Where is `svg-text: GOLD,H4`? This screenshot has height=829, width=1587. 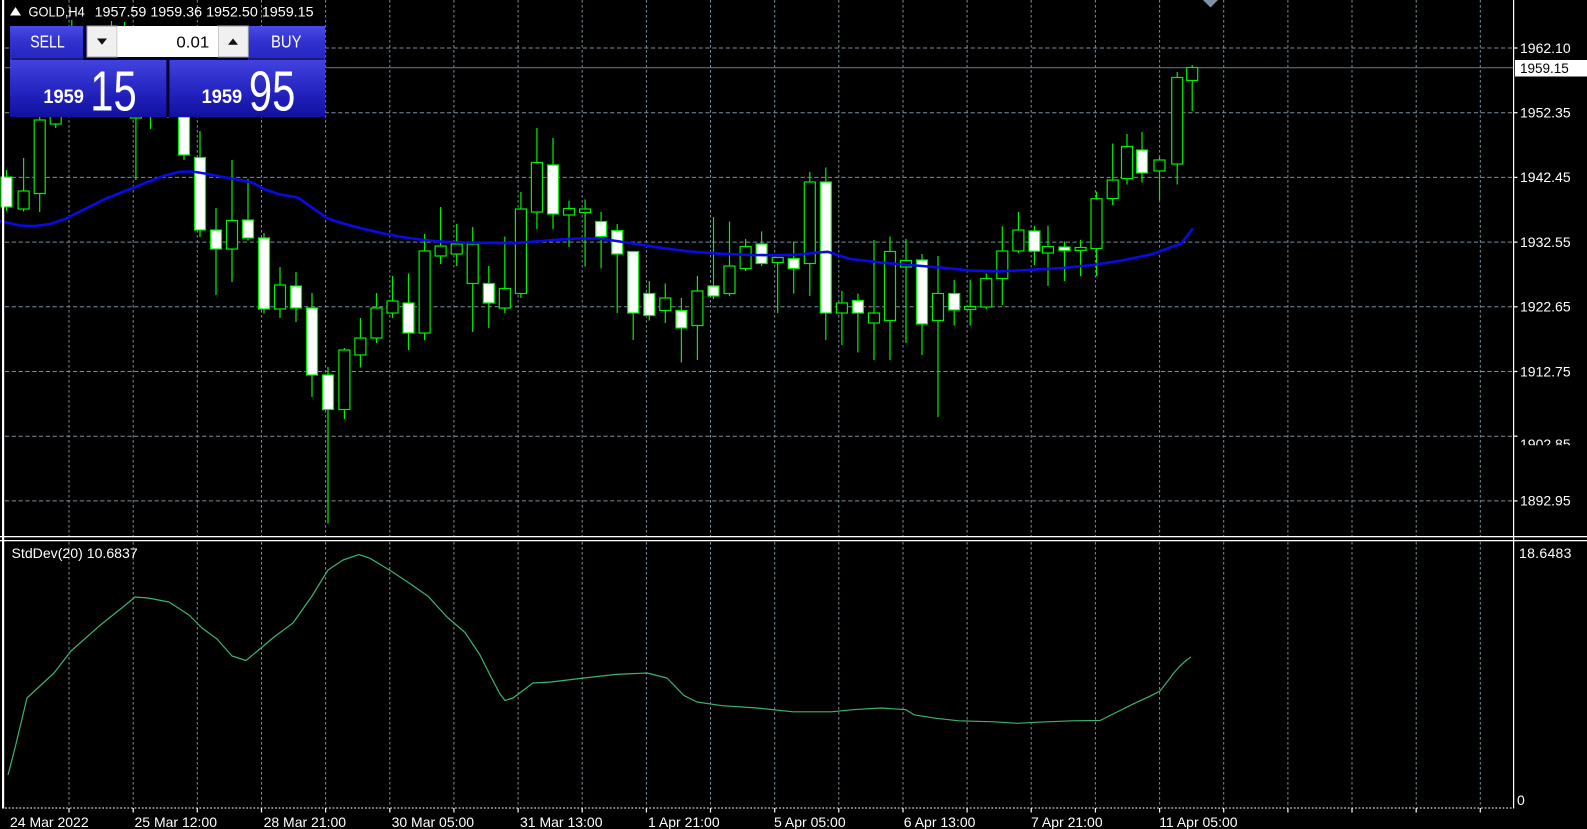
svg-text: GOLD,H4 is located at coordinates (57, 12).